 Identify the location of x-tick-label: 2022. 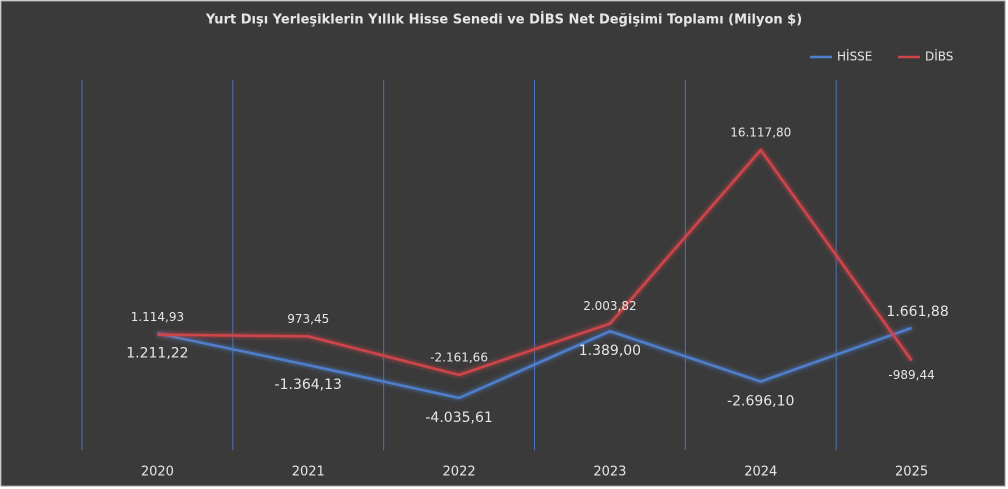
(459, 472).